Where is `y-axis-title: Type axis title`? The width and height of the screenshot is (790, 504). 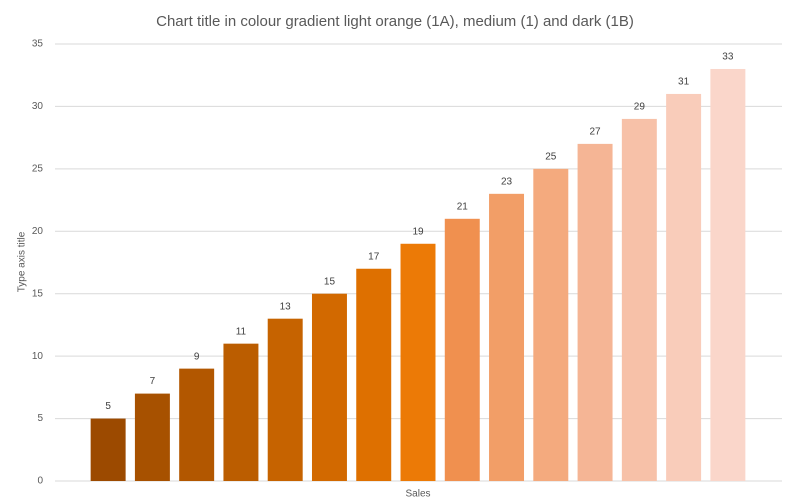 y-axis-title: Type axis title is located at coordinates (22, 261).